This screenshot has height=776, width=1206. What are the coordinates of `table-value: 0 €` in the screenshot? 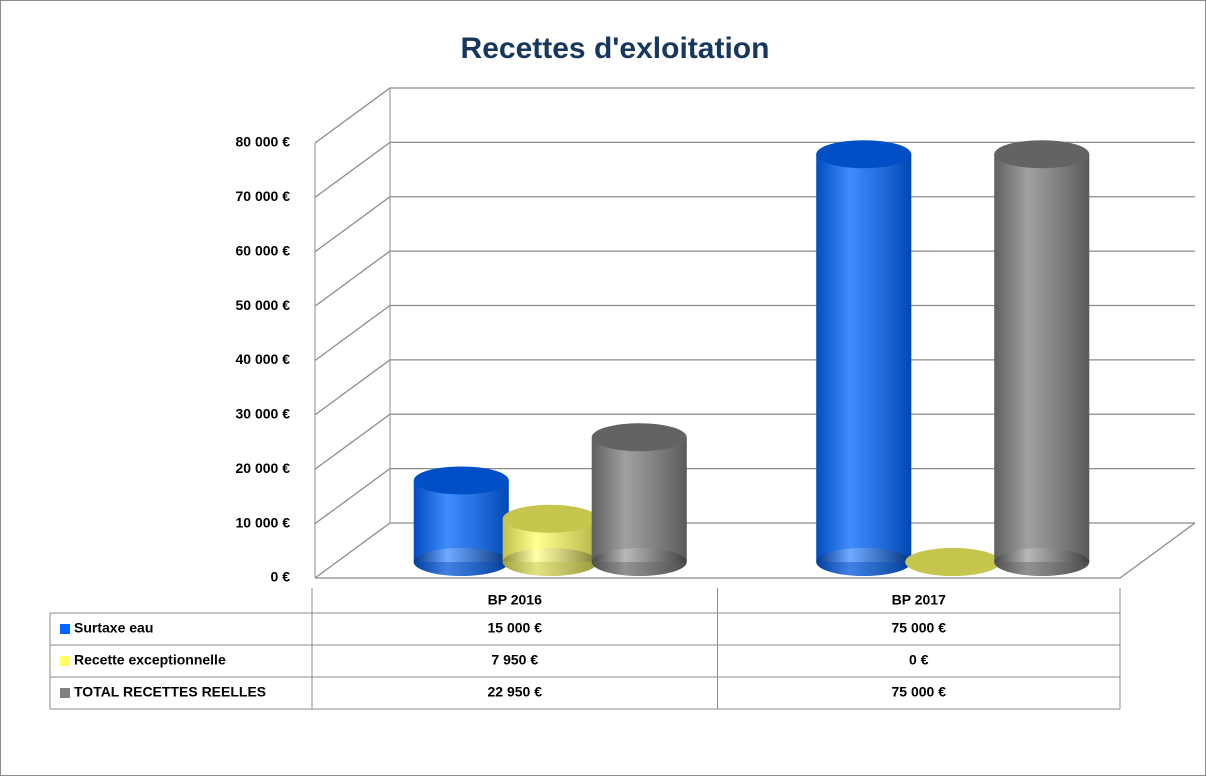 It's located at (919, 660).